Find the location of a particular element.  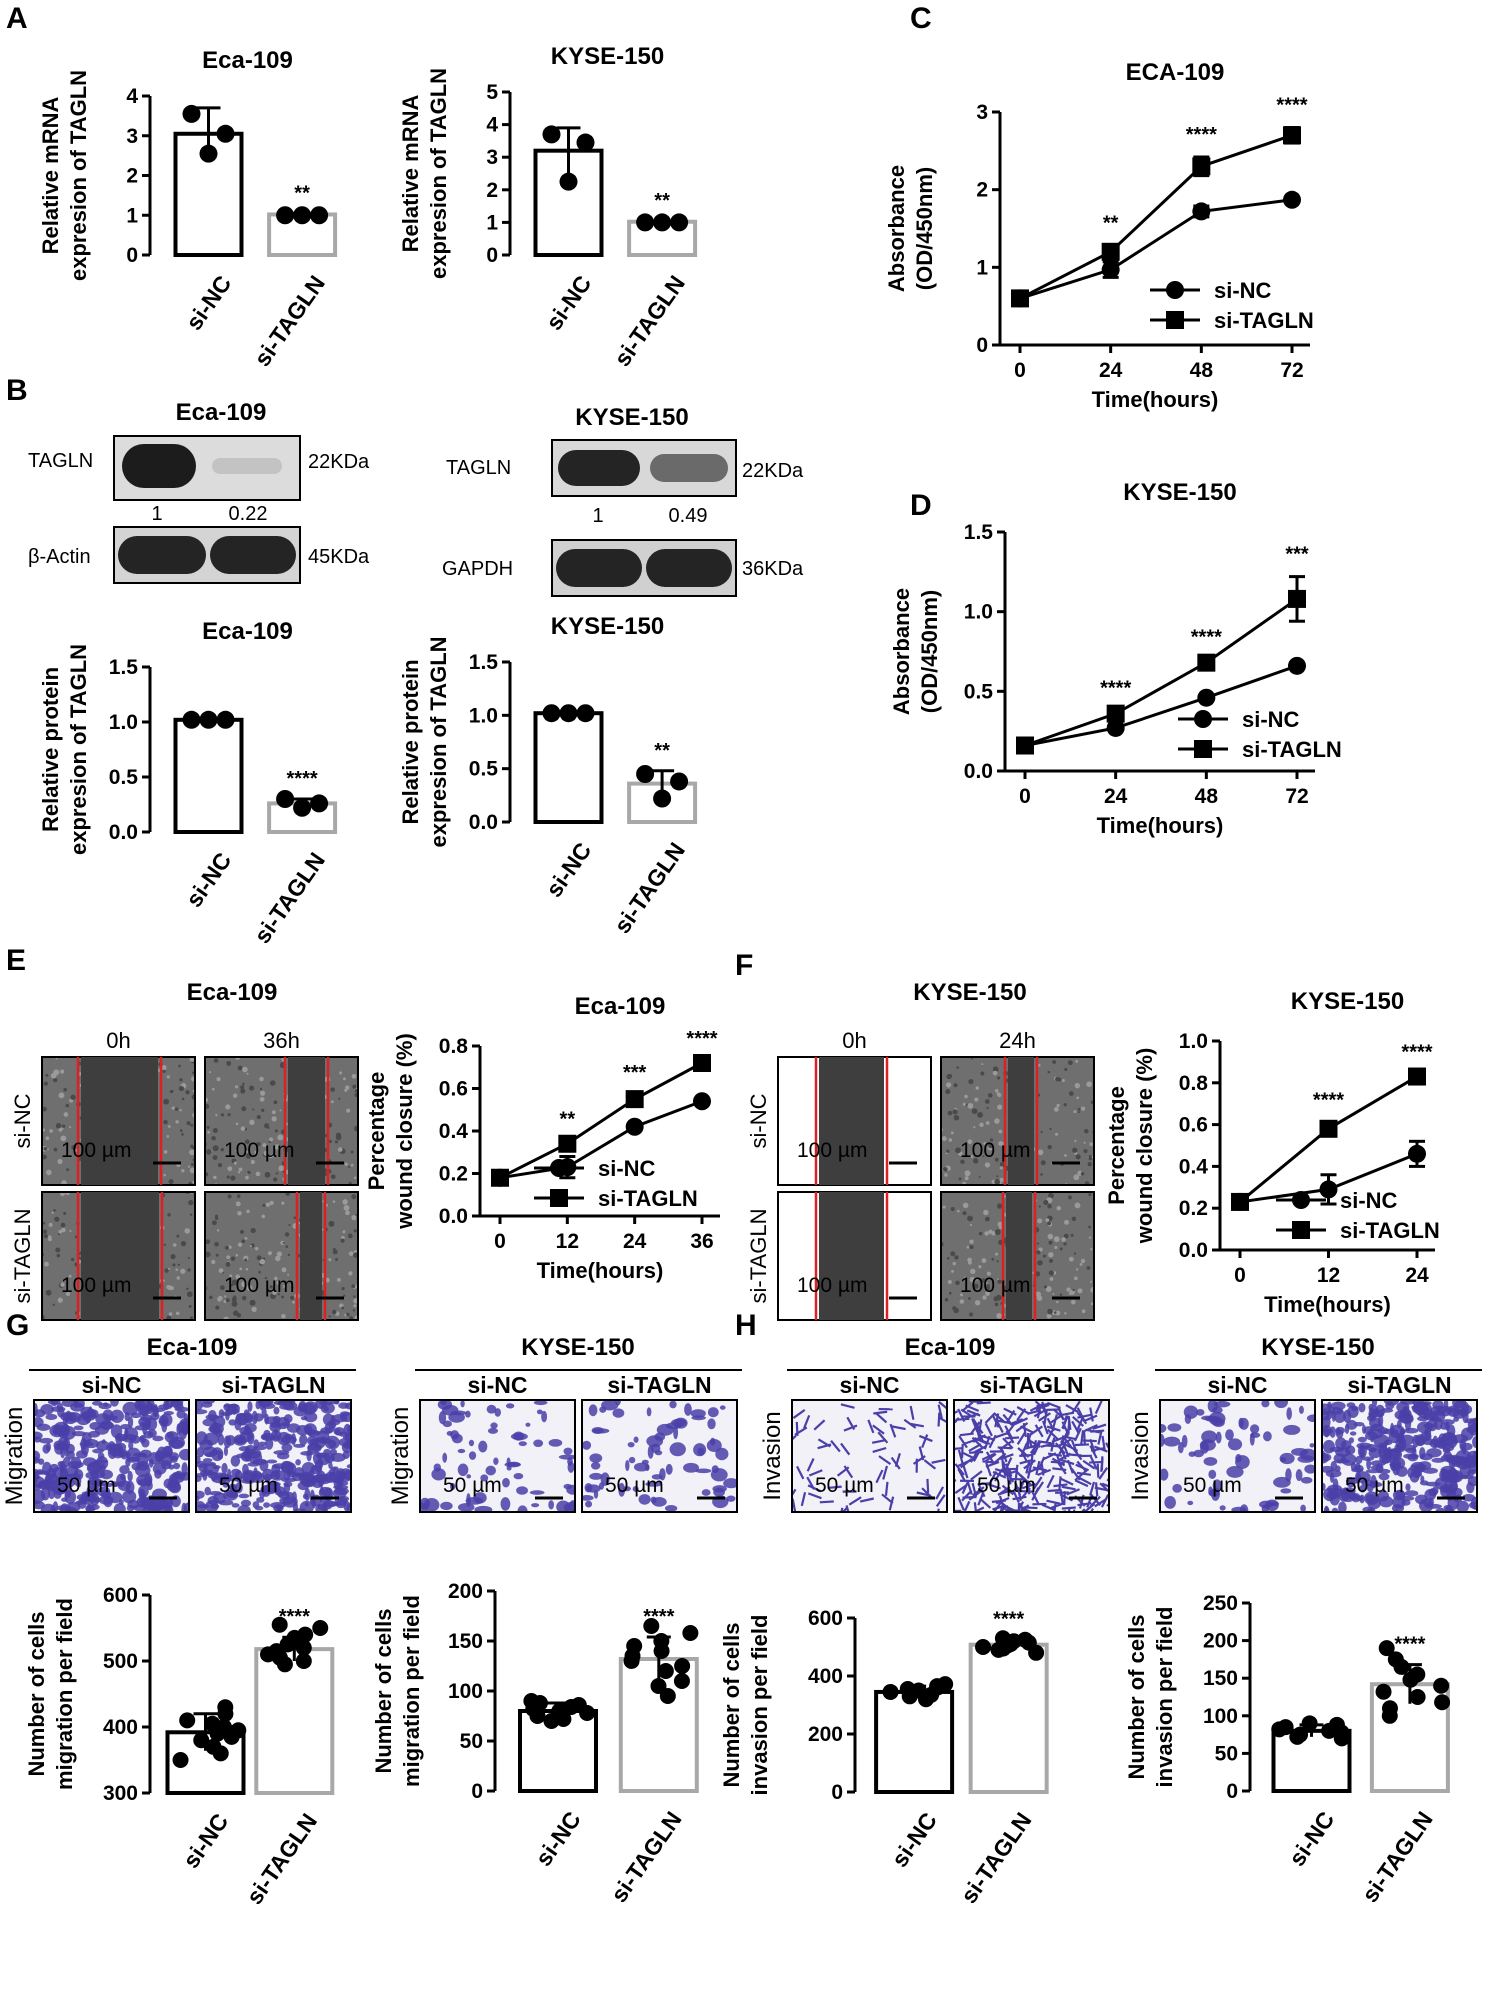

legend-label: si-TAGLN is located at coordinates (1292, 749).